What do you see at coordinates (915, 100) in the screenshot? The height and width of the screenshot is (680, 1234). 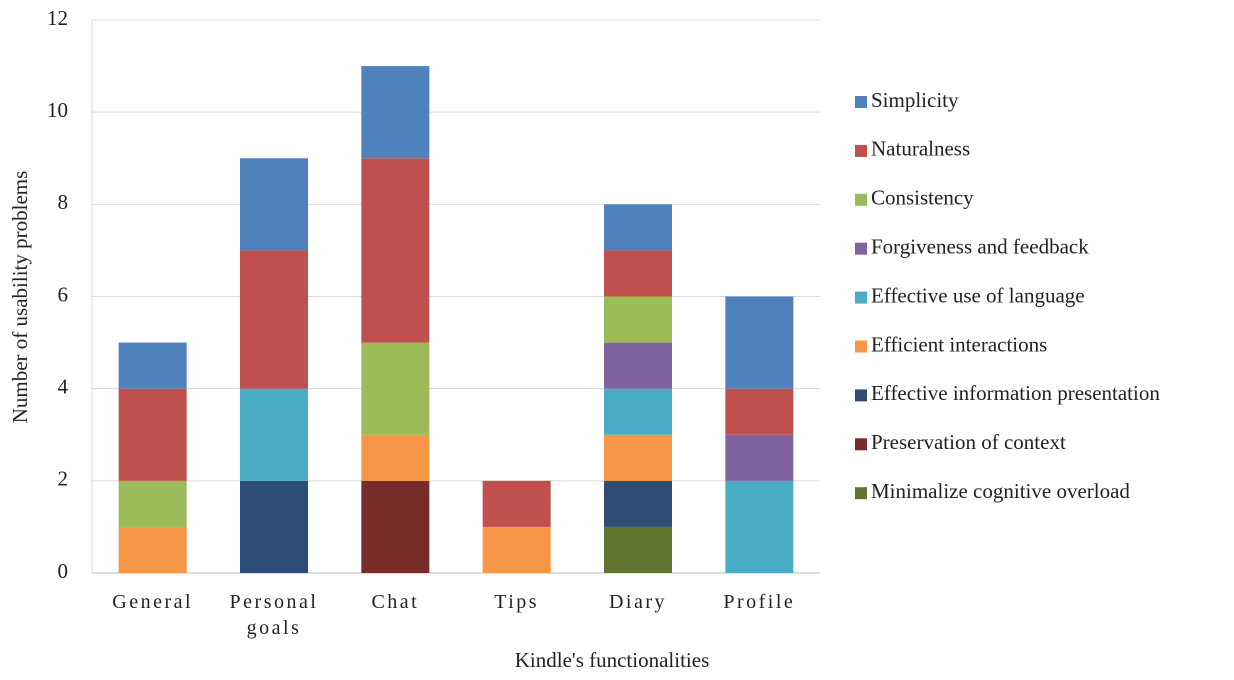 I see `legend-label: Simplicity` at bounding box center [915, 100].